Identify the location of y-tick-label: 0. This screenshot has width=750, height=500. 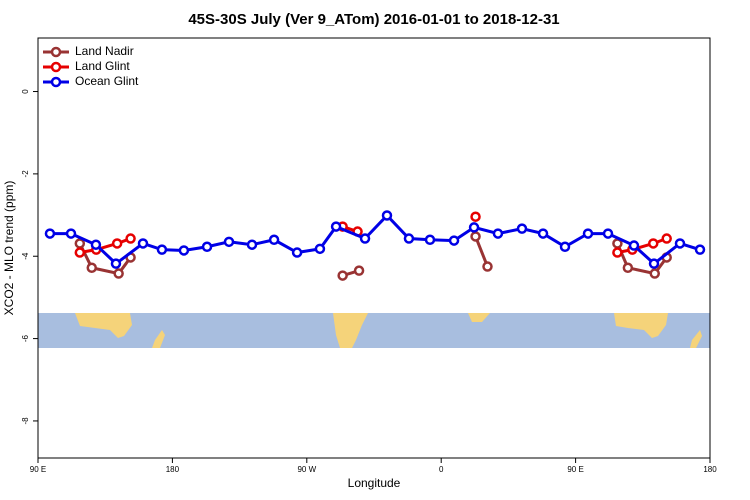
(25, 91).